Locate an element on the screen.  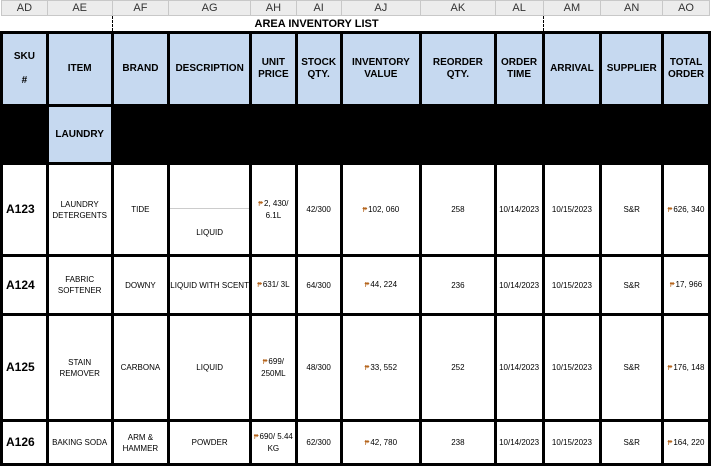
sku-cell: A123 is located at coordinates (24, 209).